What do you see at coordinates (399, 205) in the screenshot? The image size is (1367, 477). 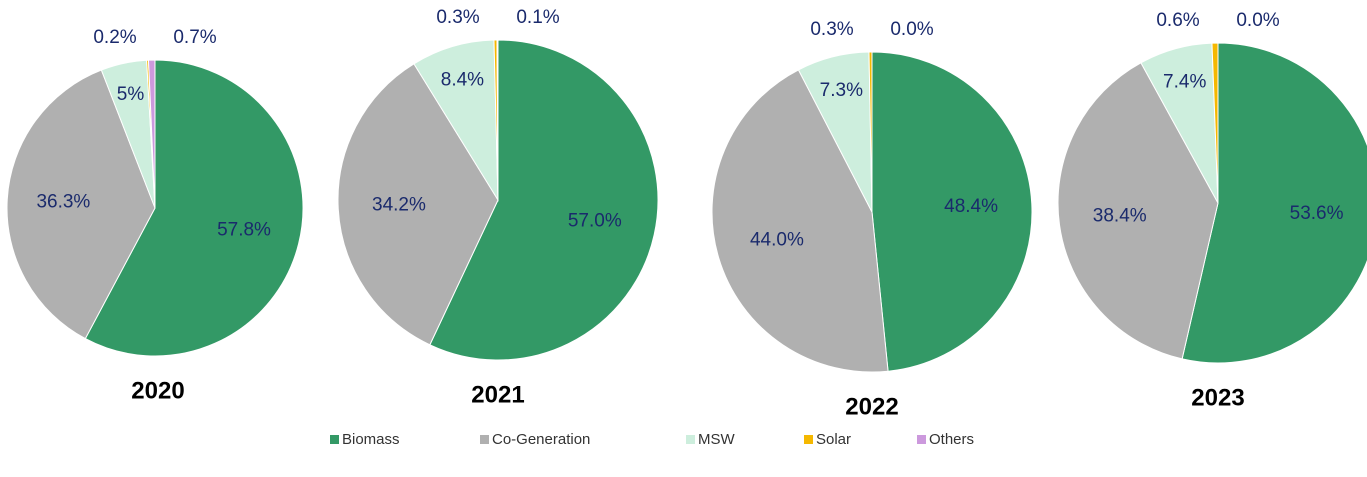 I see `data-label: 34.2%` at bounding box center [399, 205].